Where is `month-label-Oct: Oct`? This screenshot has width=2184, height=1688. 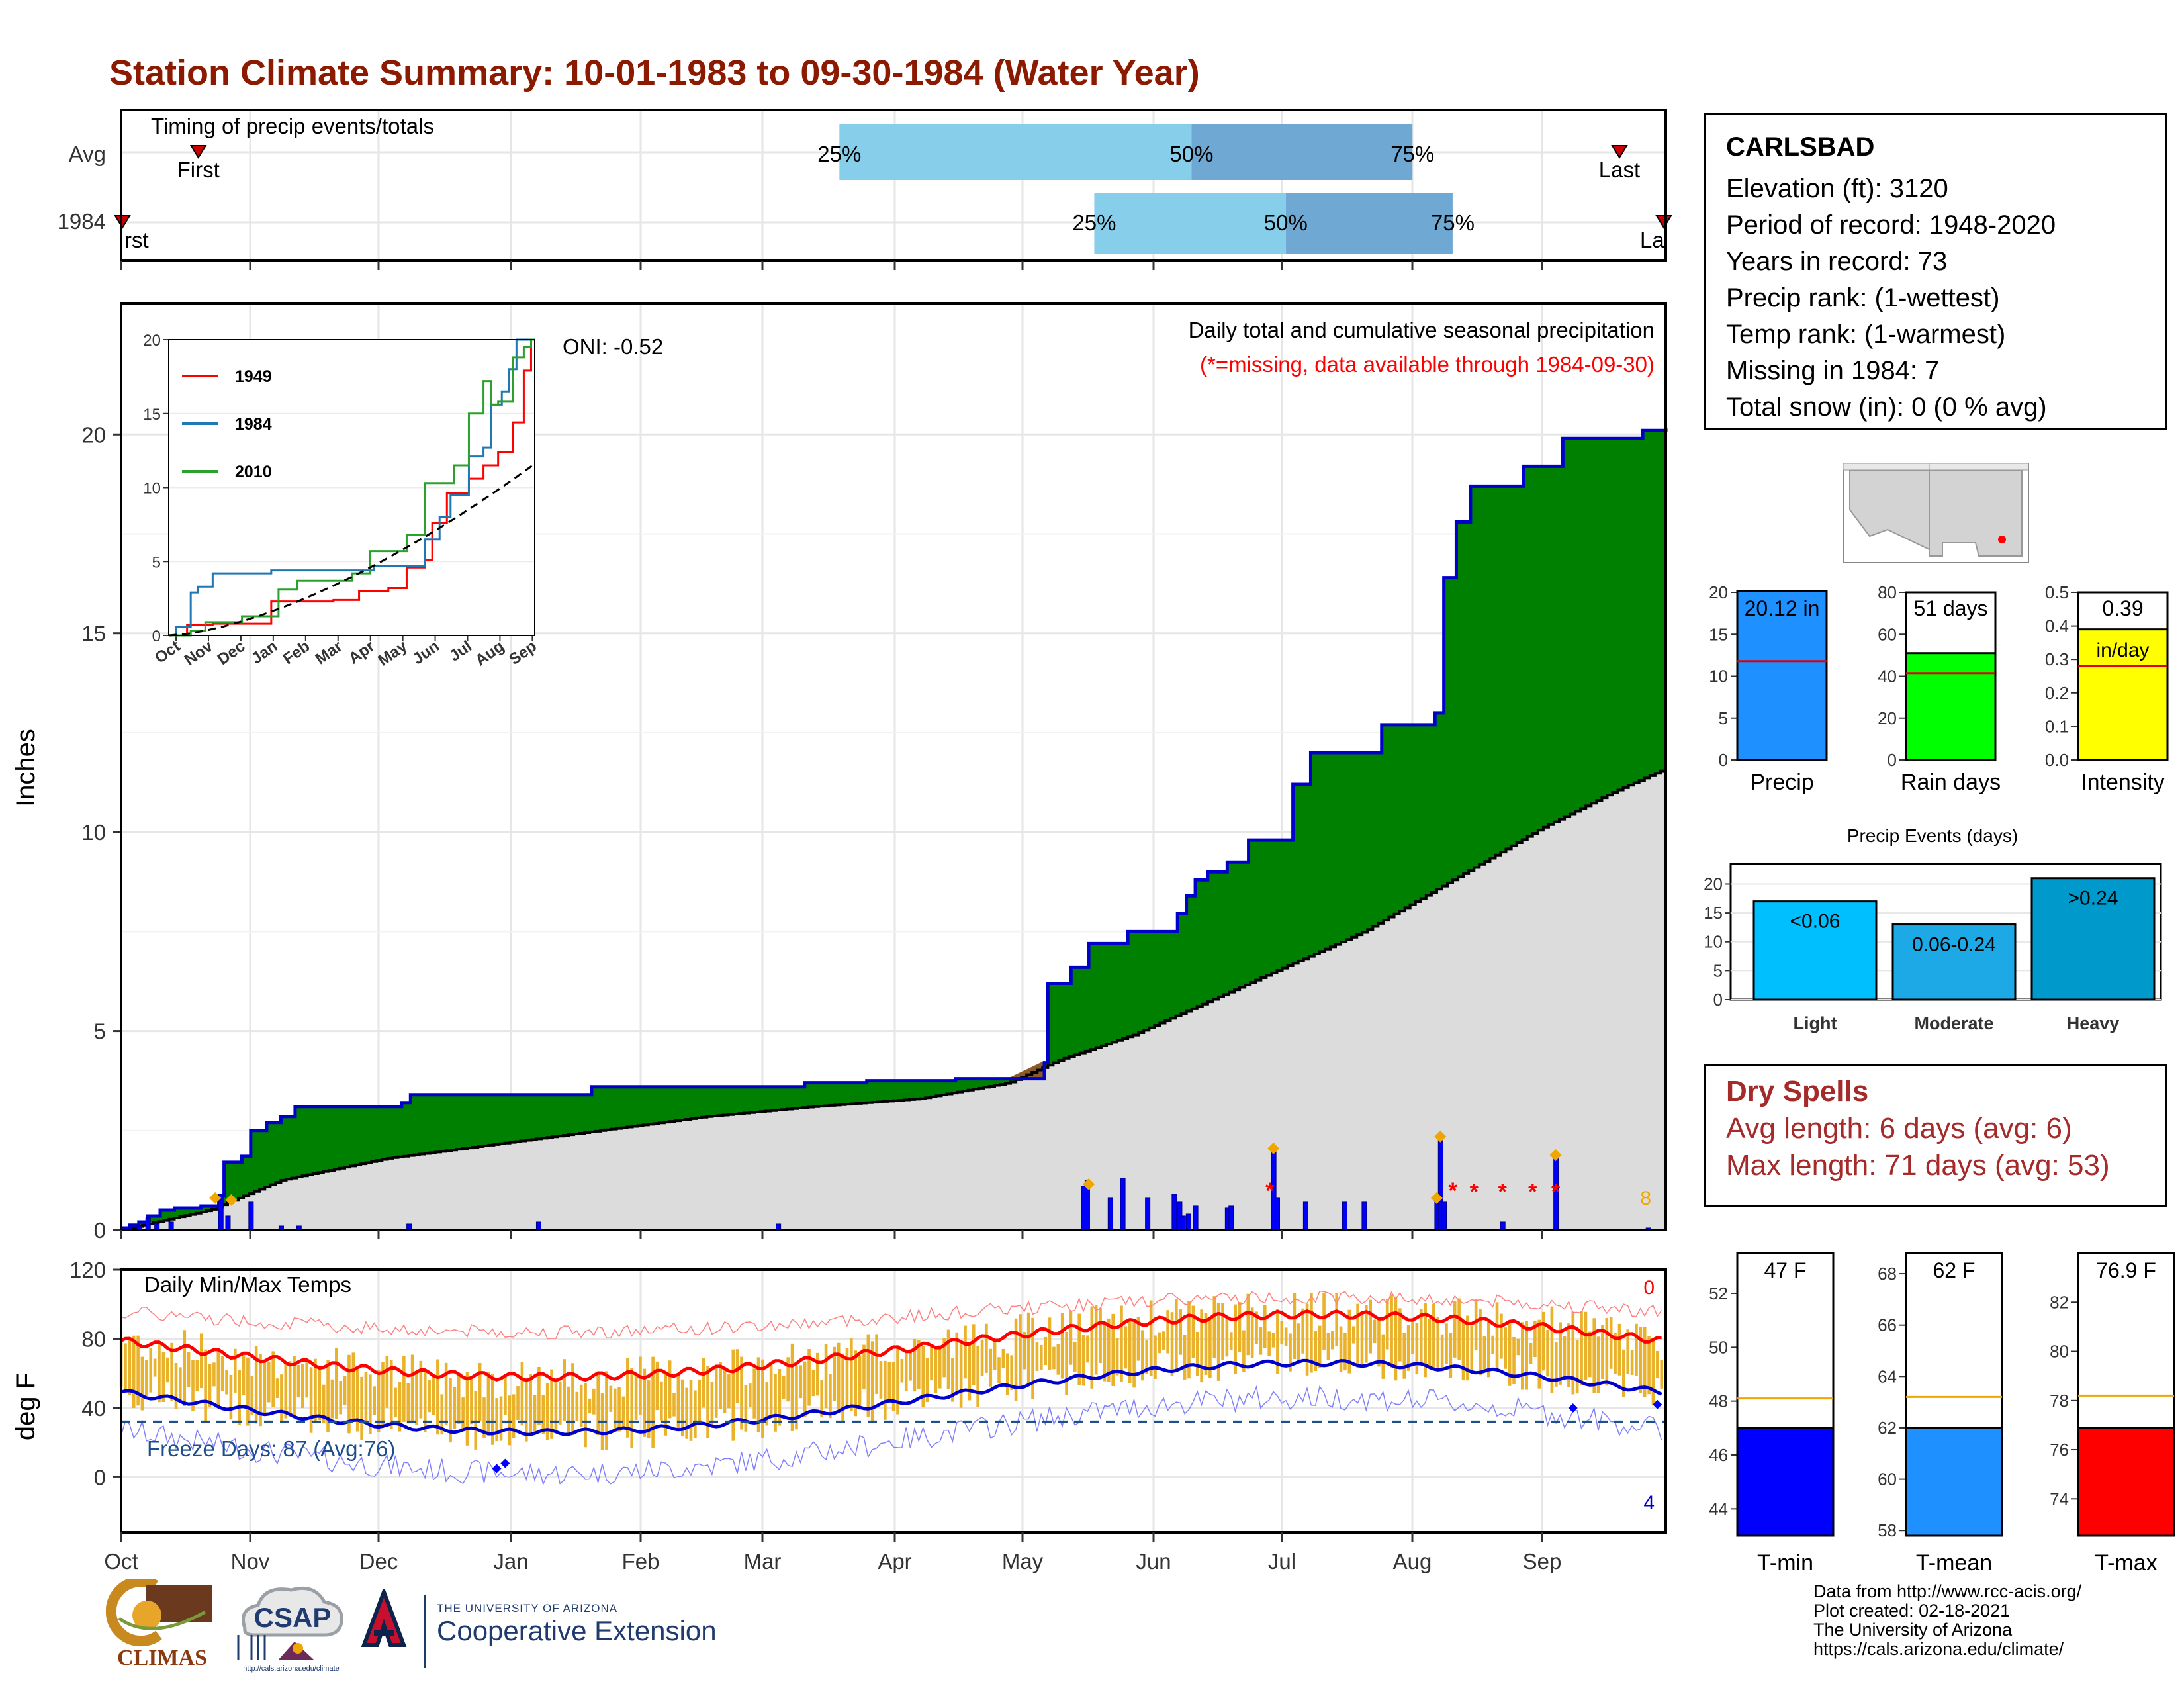
month-label-Oct: Oct is located at coordinates (121, 1561).